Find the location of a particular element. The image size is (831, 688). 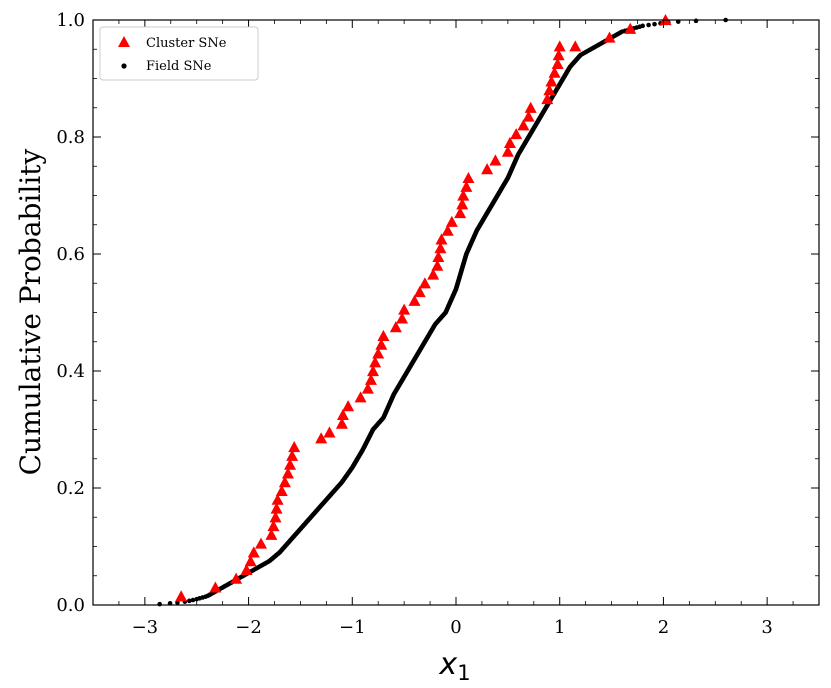

x-axis-label: x1 is located at coordinates (454, 666).